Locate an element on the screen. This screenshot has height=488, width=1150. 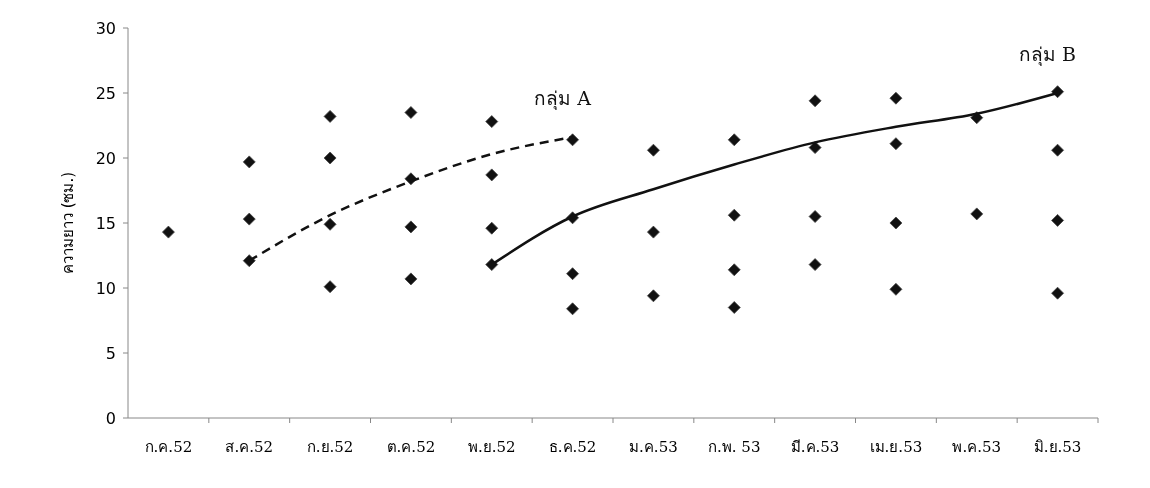
y-tick-label: 30 is located at coordinates (105, 28).